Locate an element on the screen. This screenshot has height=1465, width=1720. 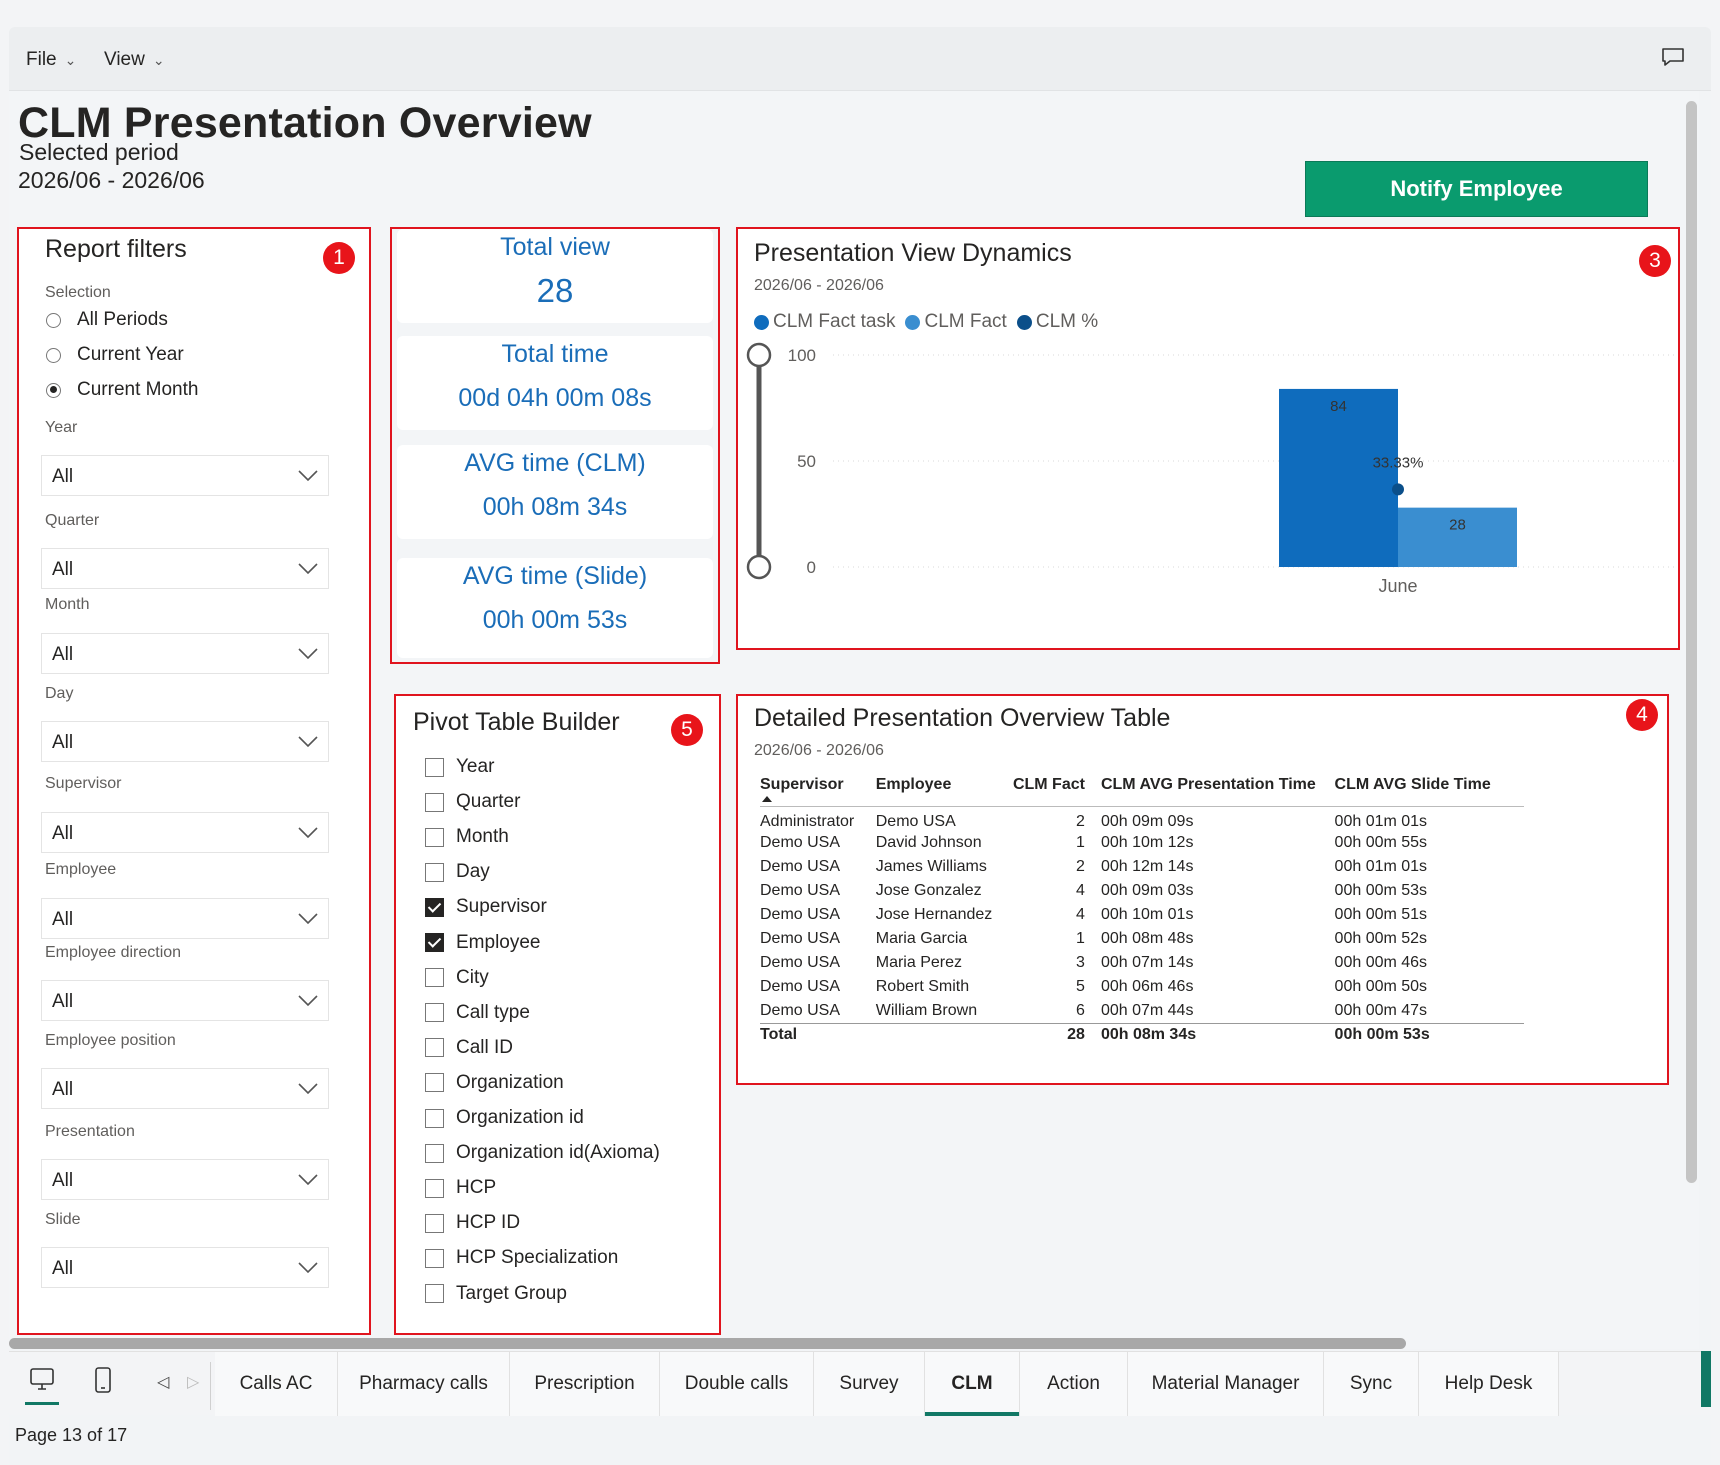
pivot-checkbox-quarter: Quarter is located at coordinates (472, 802).